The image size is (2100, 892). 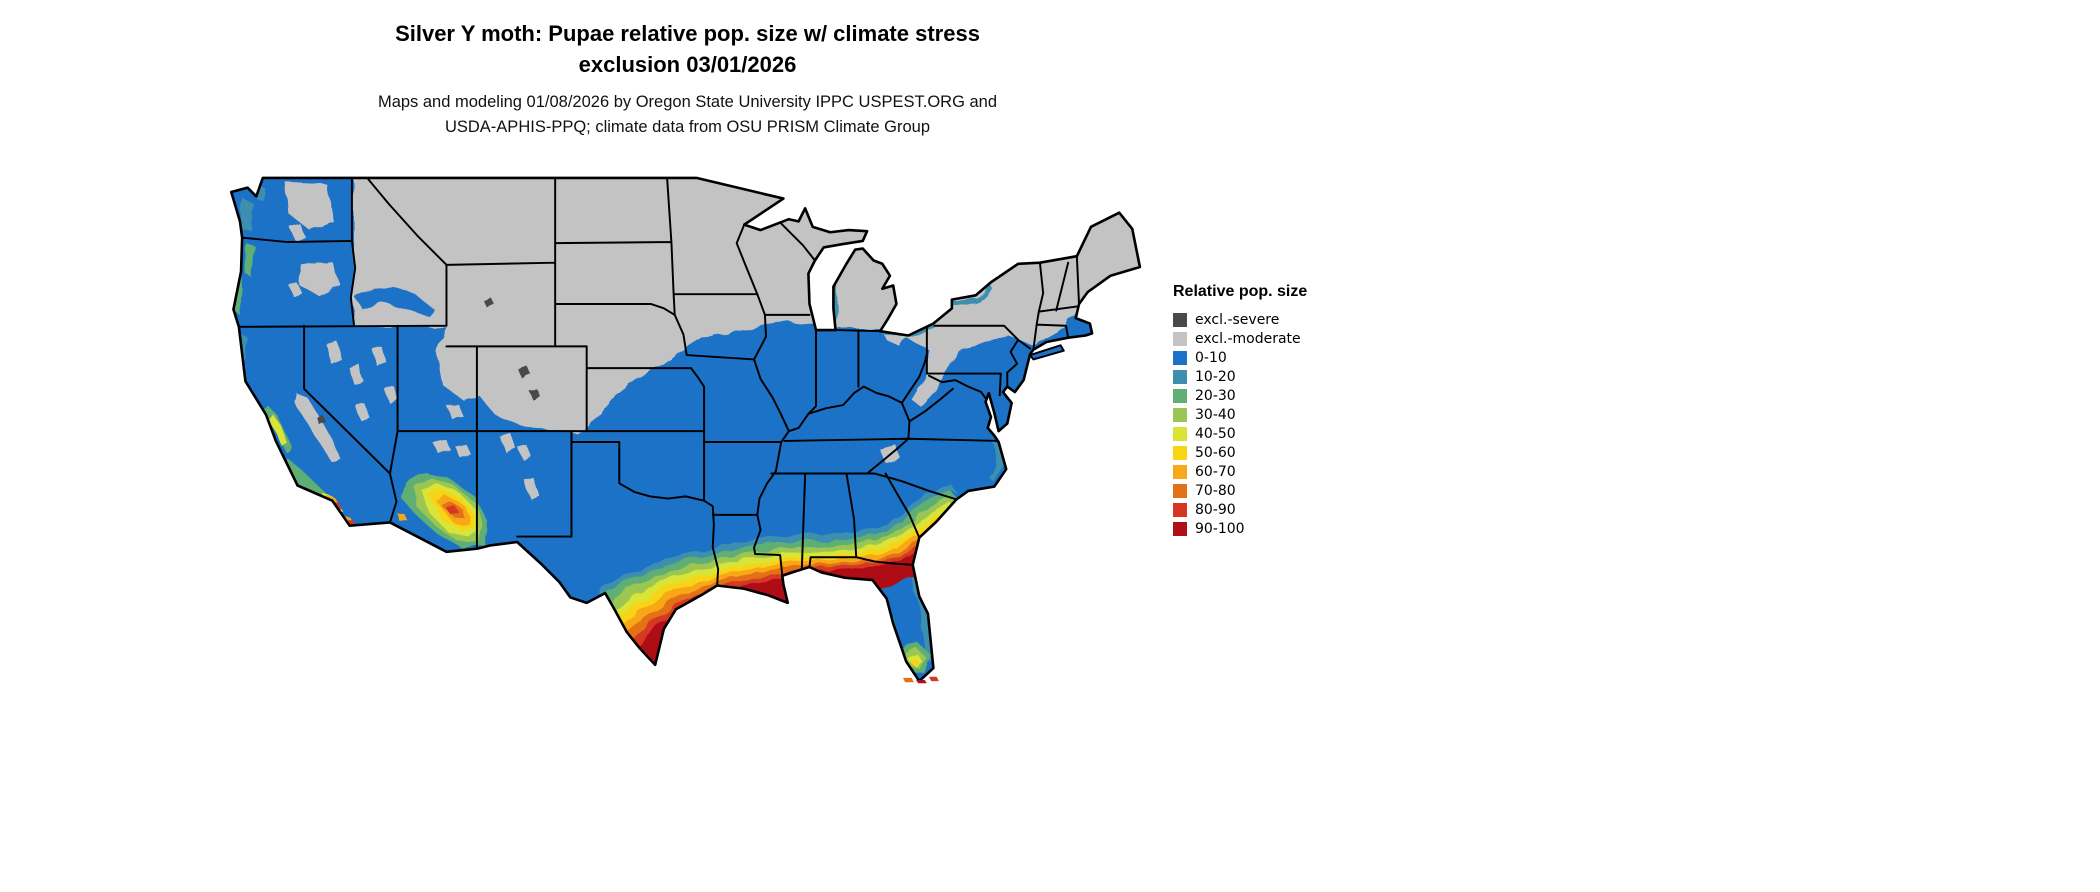 I want to click on legend-item: 10-20, so click(x=1240, y=376).